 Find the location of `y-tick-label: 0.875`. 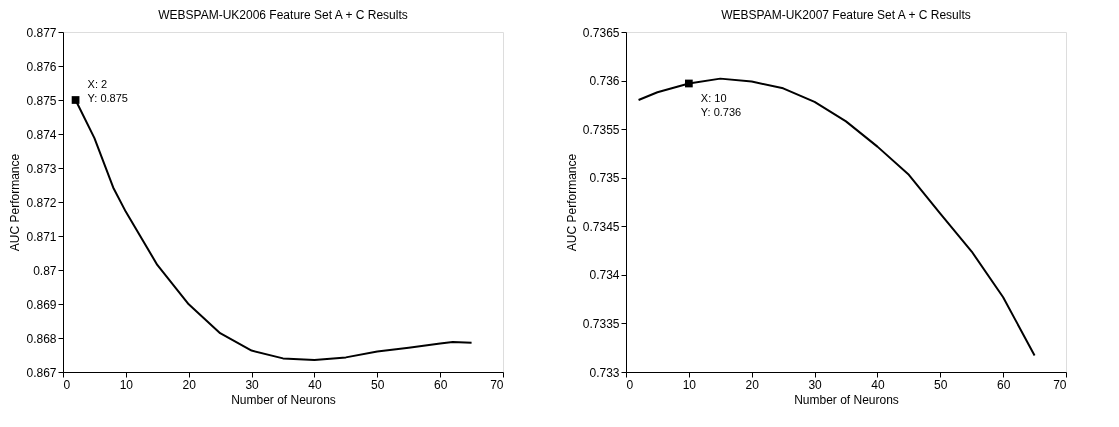

y-tick-label: 0.875 is located at coordinates (41, 100).